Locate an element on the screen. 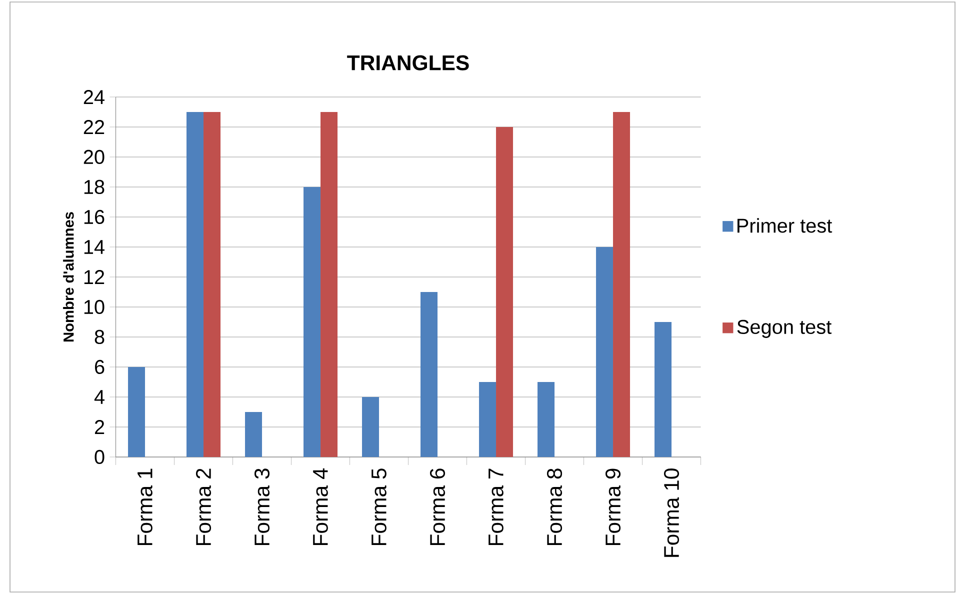 Image resolution: width=957 pixels, height=593 pixels. x-tick-label: Forma 3 is located at coordinates (262, 507).